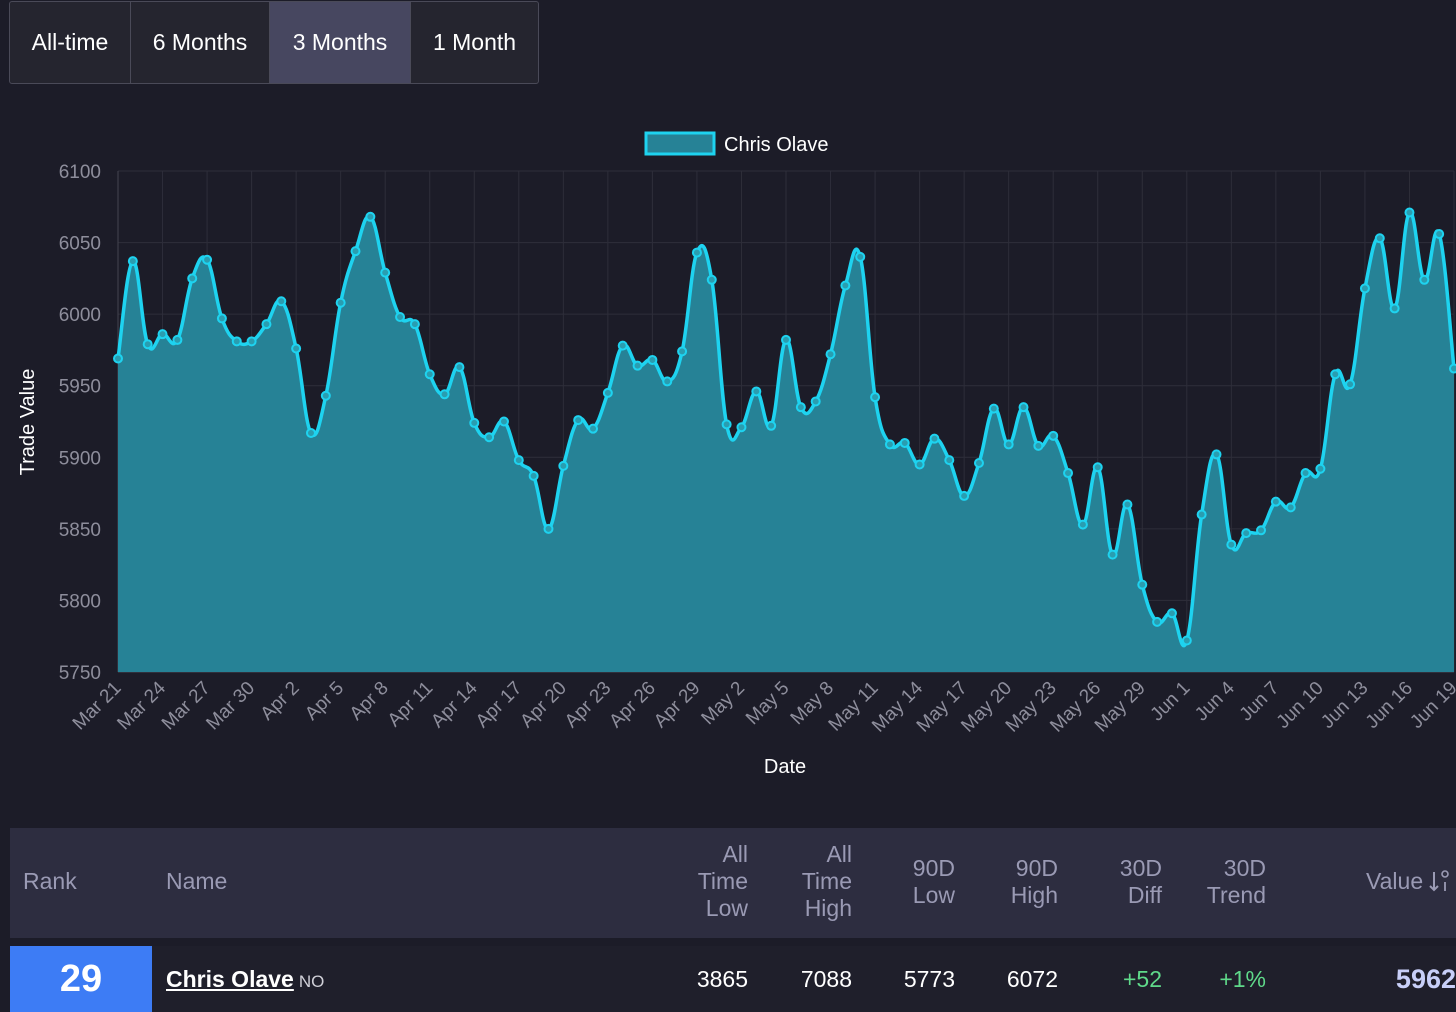 Image resolution: width=1456 pixels, height=1012 pixels. I want to click on header-all-time-high: All Time High, so click(826, 881).